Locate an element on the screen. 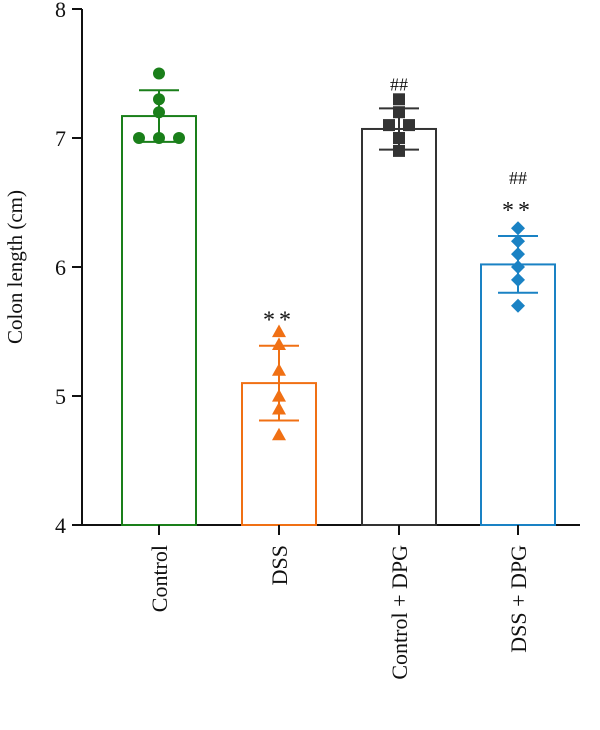 The image size is (600, 730). x-tick-label: Control + DPG is located at coordinates (399, 612).